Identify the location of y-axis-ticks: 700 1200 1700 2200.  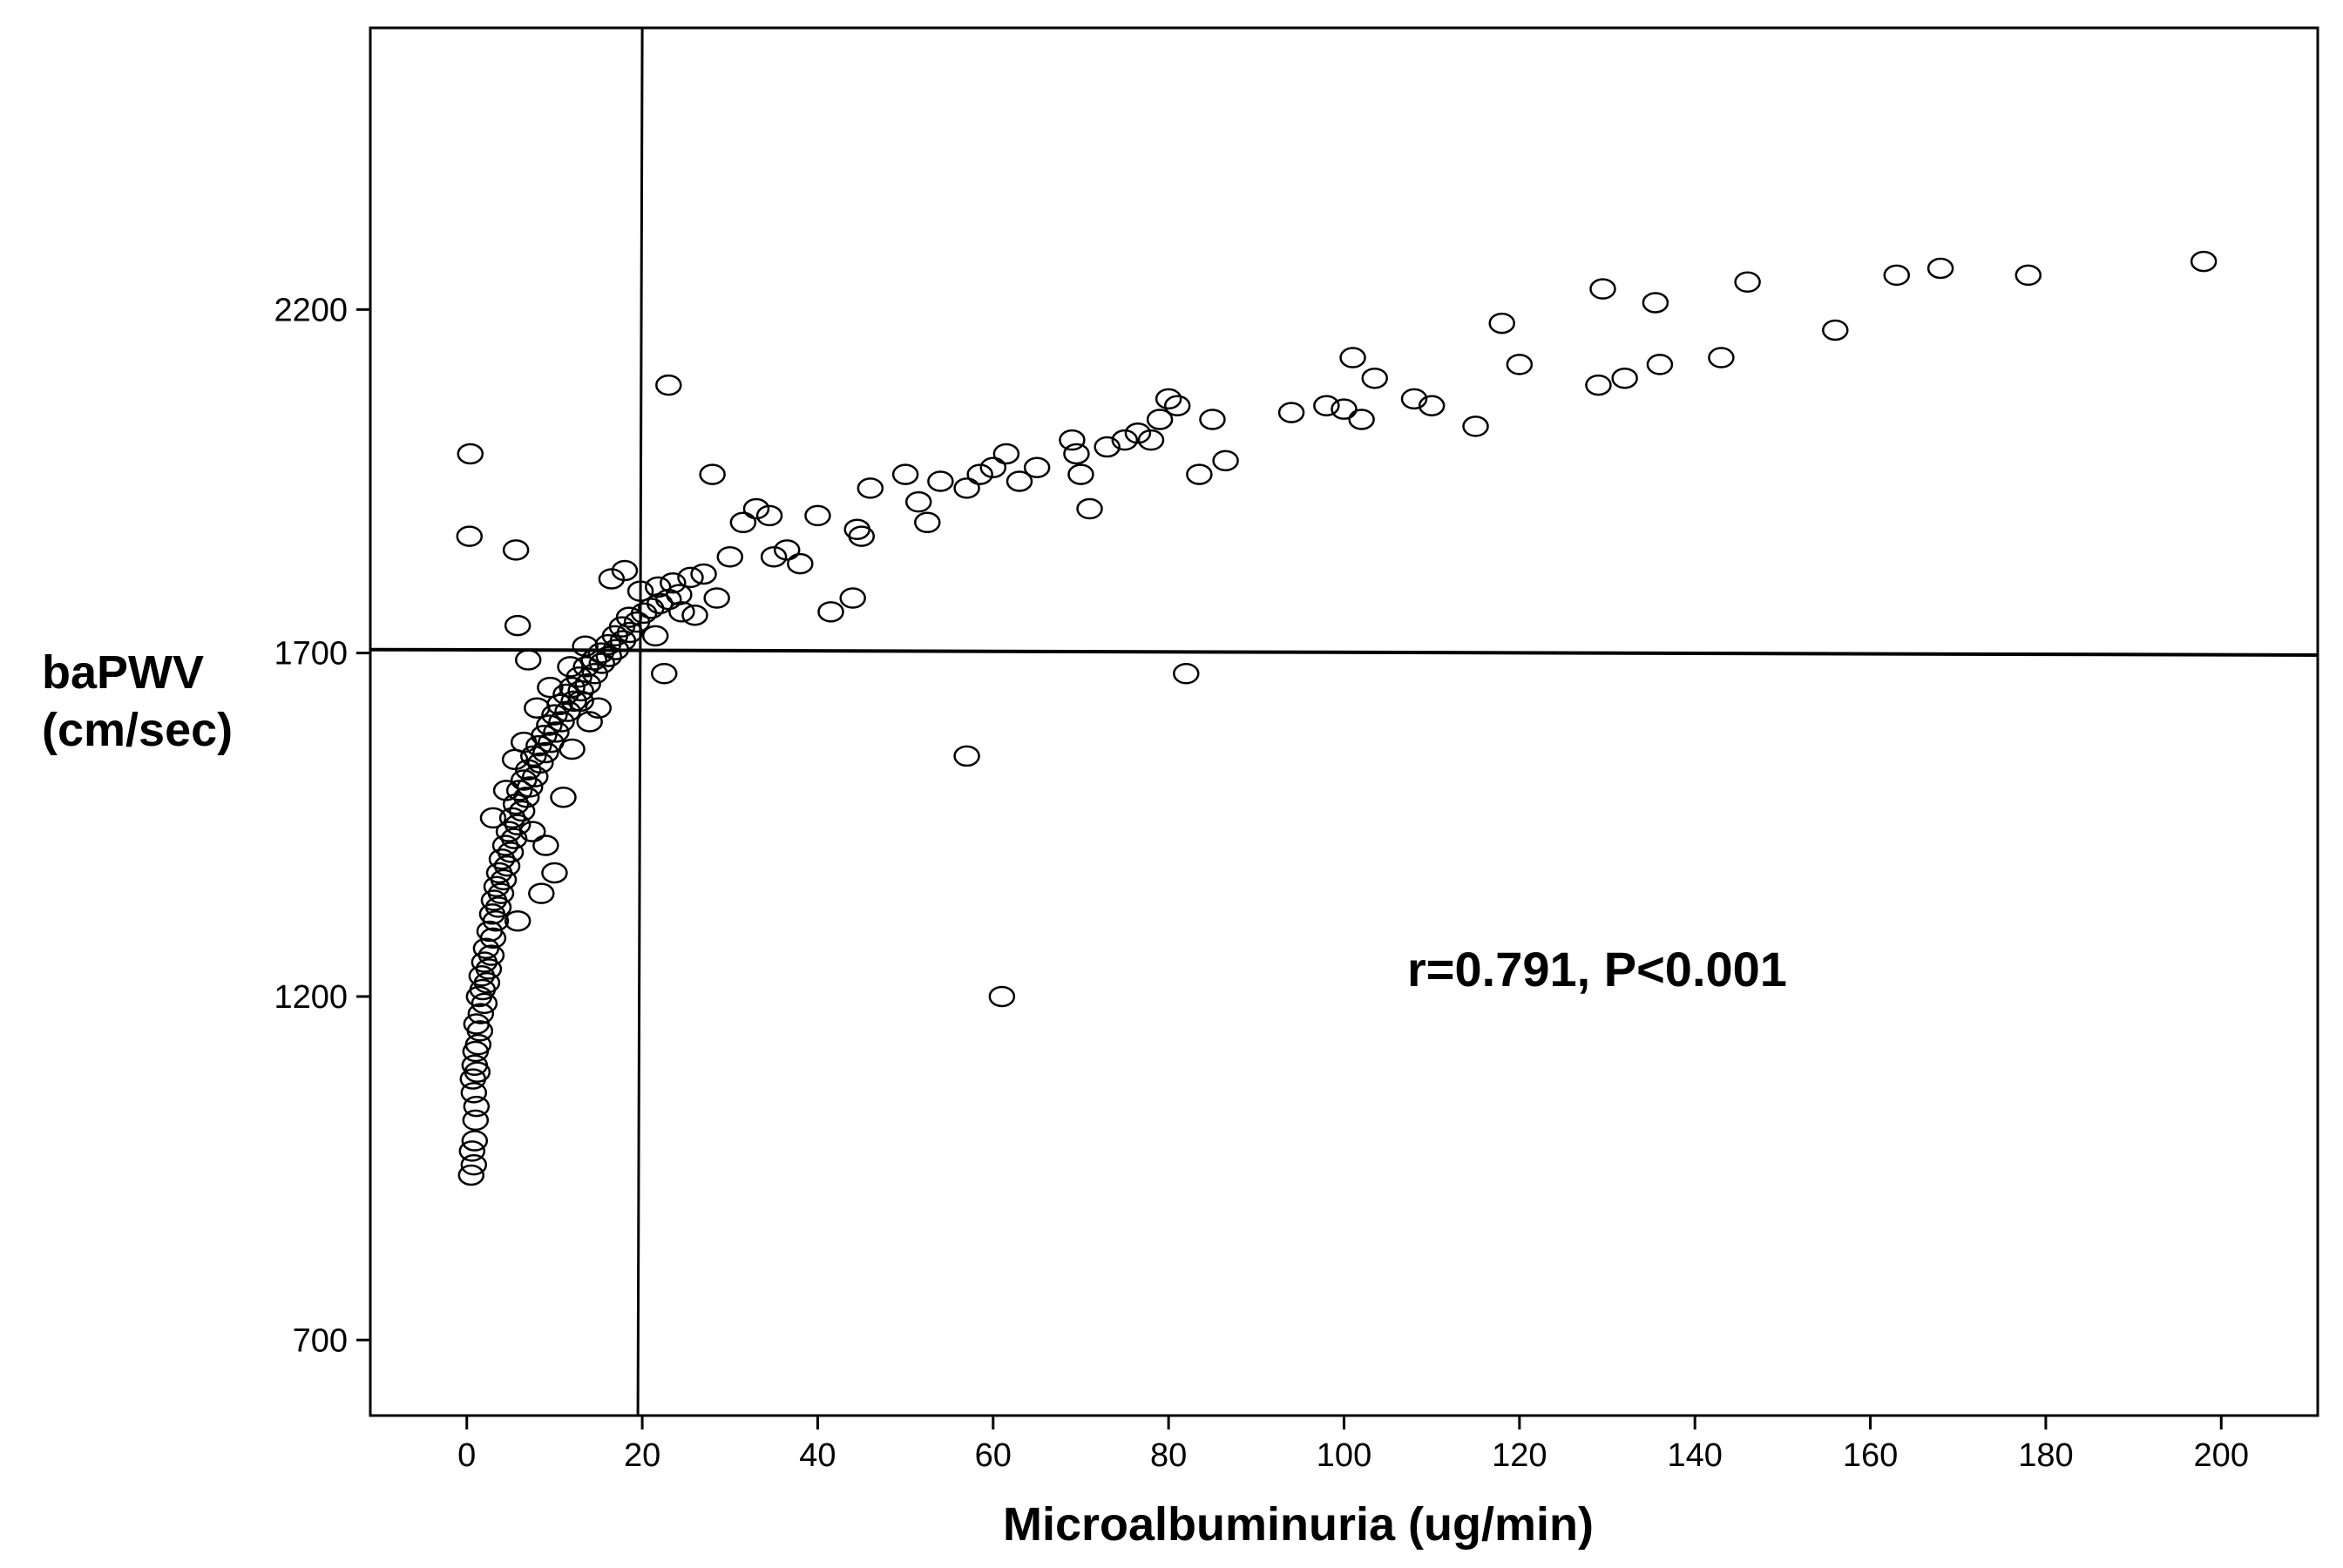
(322, 825).